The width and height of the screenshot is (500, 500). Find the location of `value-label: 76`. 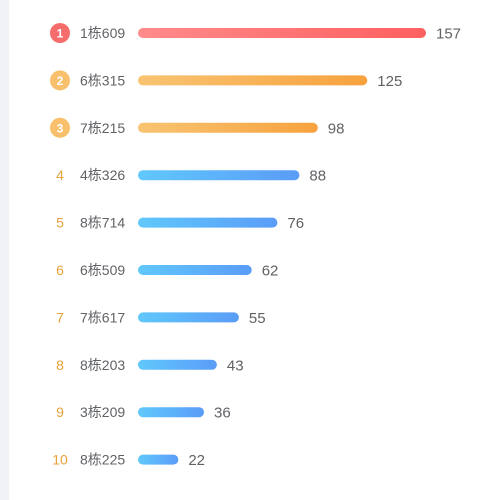

value-label: 76 is located at coordinates (295, 223).